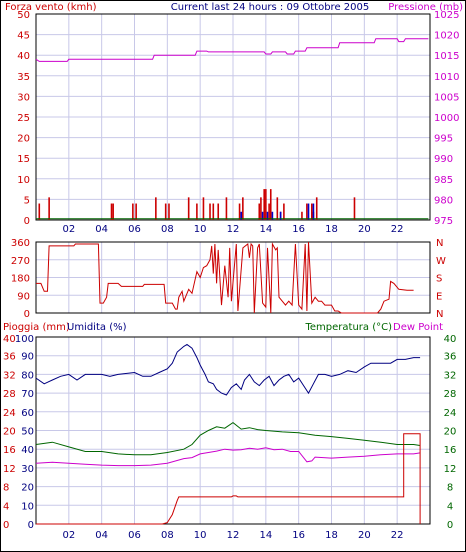 This screenshot has height=552, width=466. Describe the element at coordinates (446, 56) in the screenshot. I see `panel1-ytick-right-1015: 1015` at that location.